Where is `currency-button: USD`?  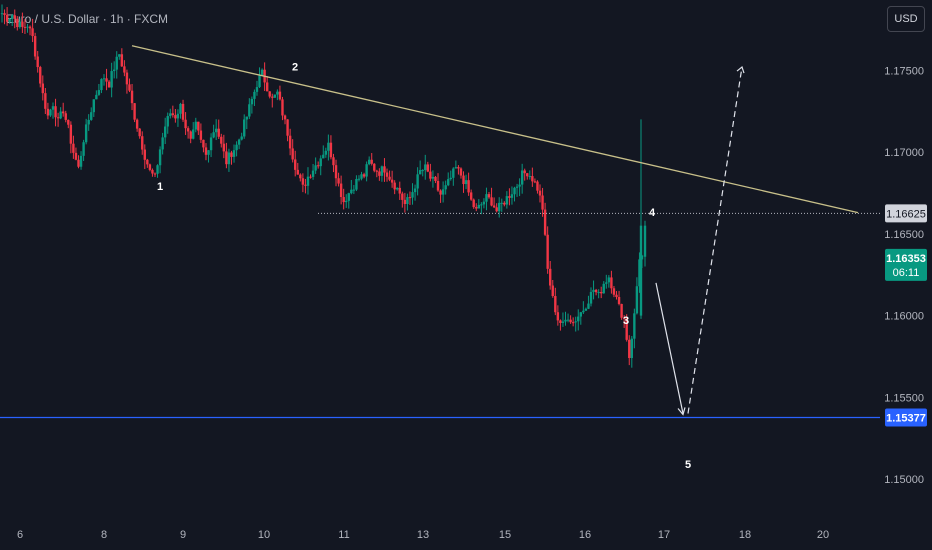
currency-button: USD is located at coordinates (906, 19).